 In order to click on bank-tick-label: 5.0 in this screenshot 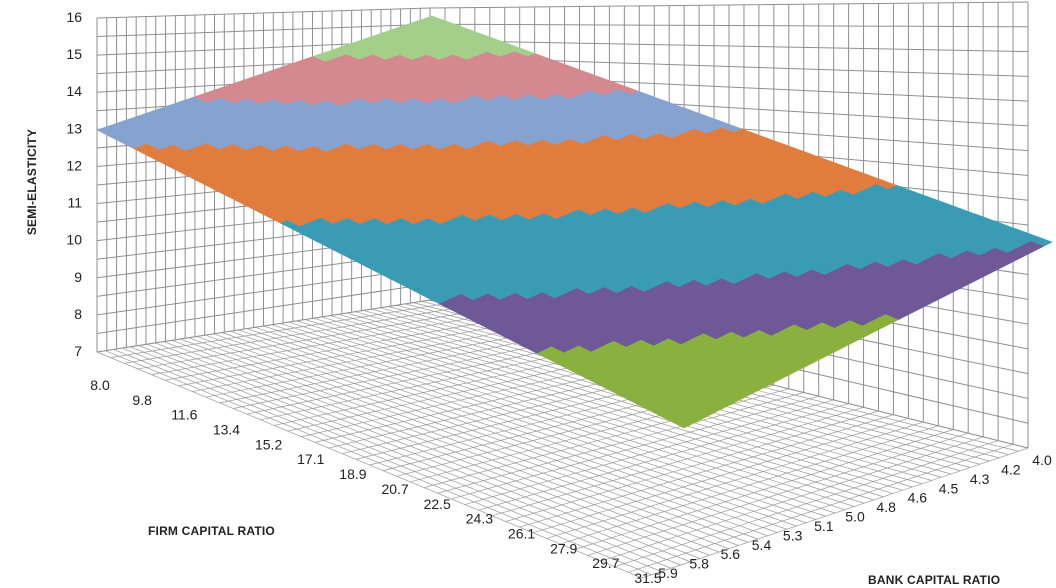, I will do `click(855, 517)`.